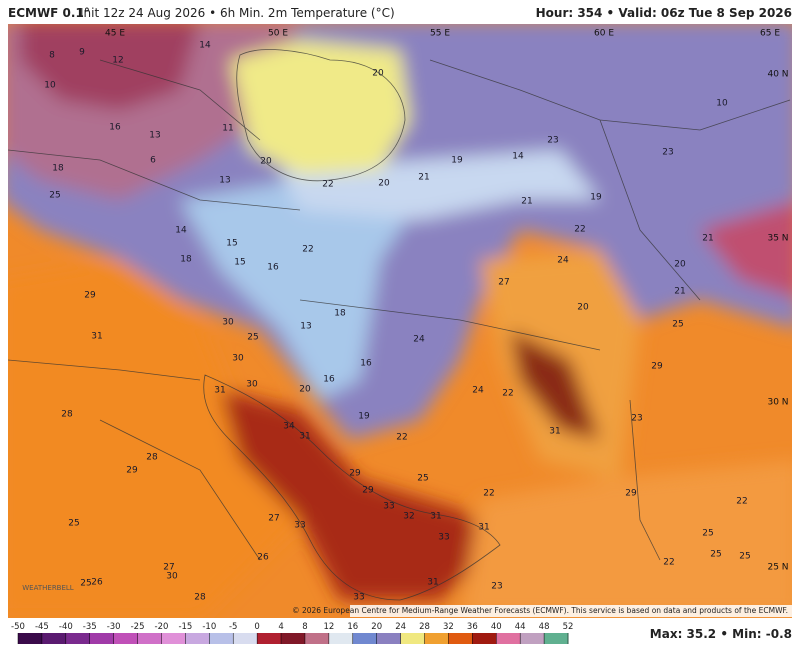 This screenshot has width=800, height=657. Describe the element at coordinates (224, 181) in the screenshot. I see `temperature-label: 13` at that location.